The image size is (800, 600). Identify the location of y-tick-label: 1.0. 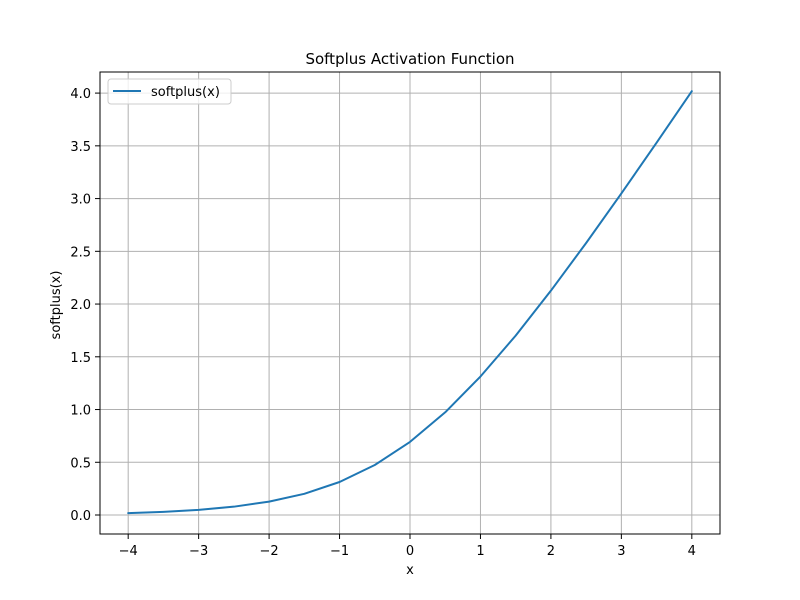
(80, 411).